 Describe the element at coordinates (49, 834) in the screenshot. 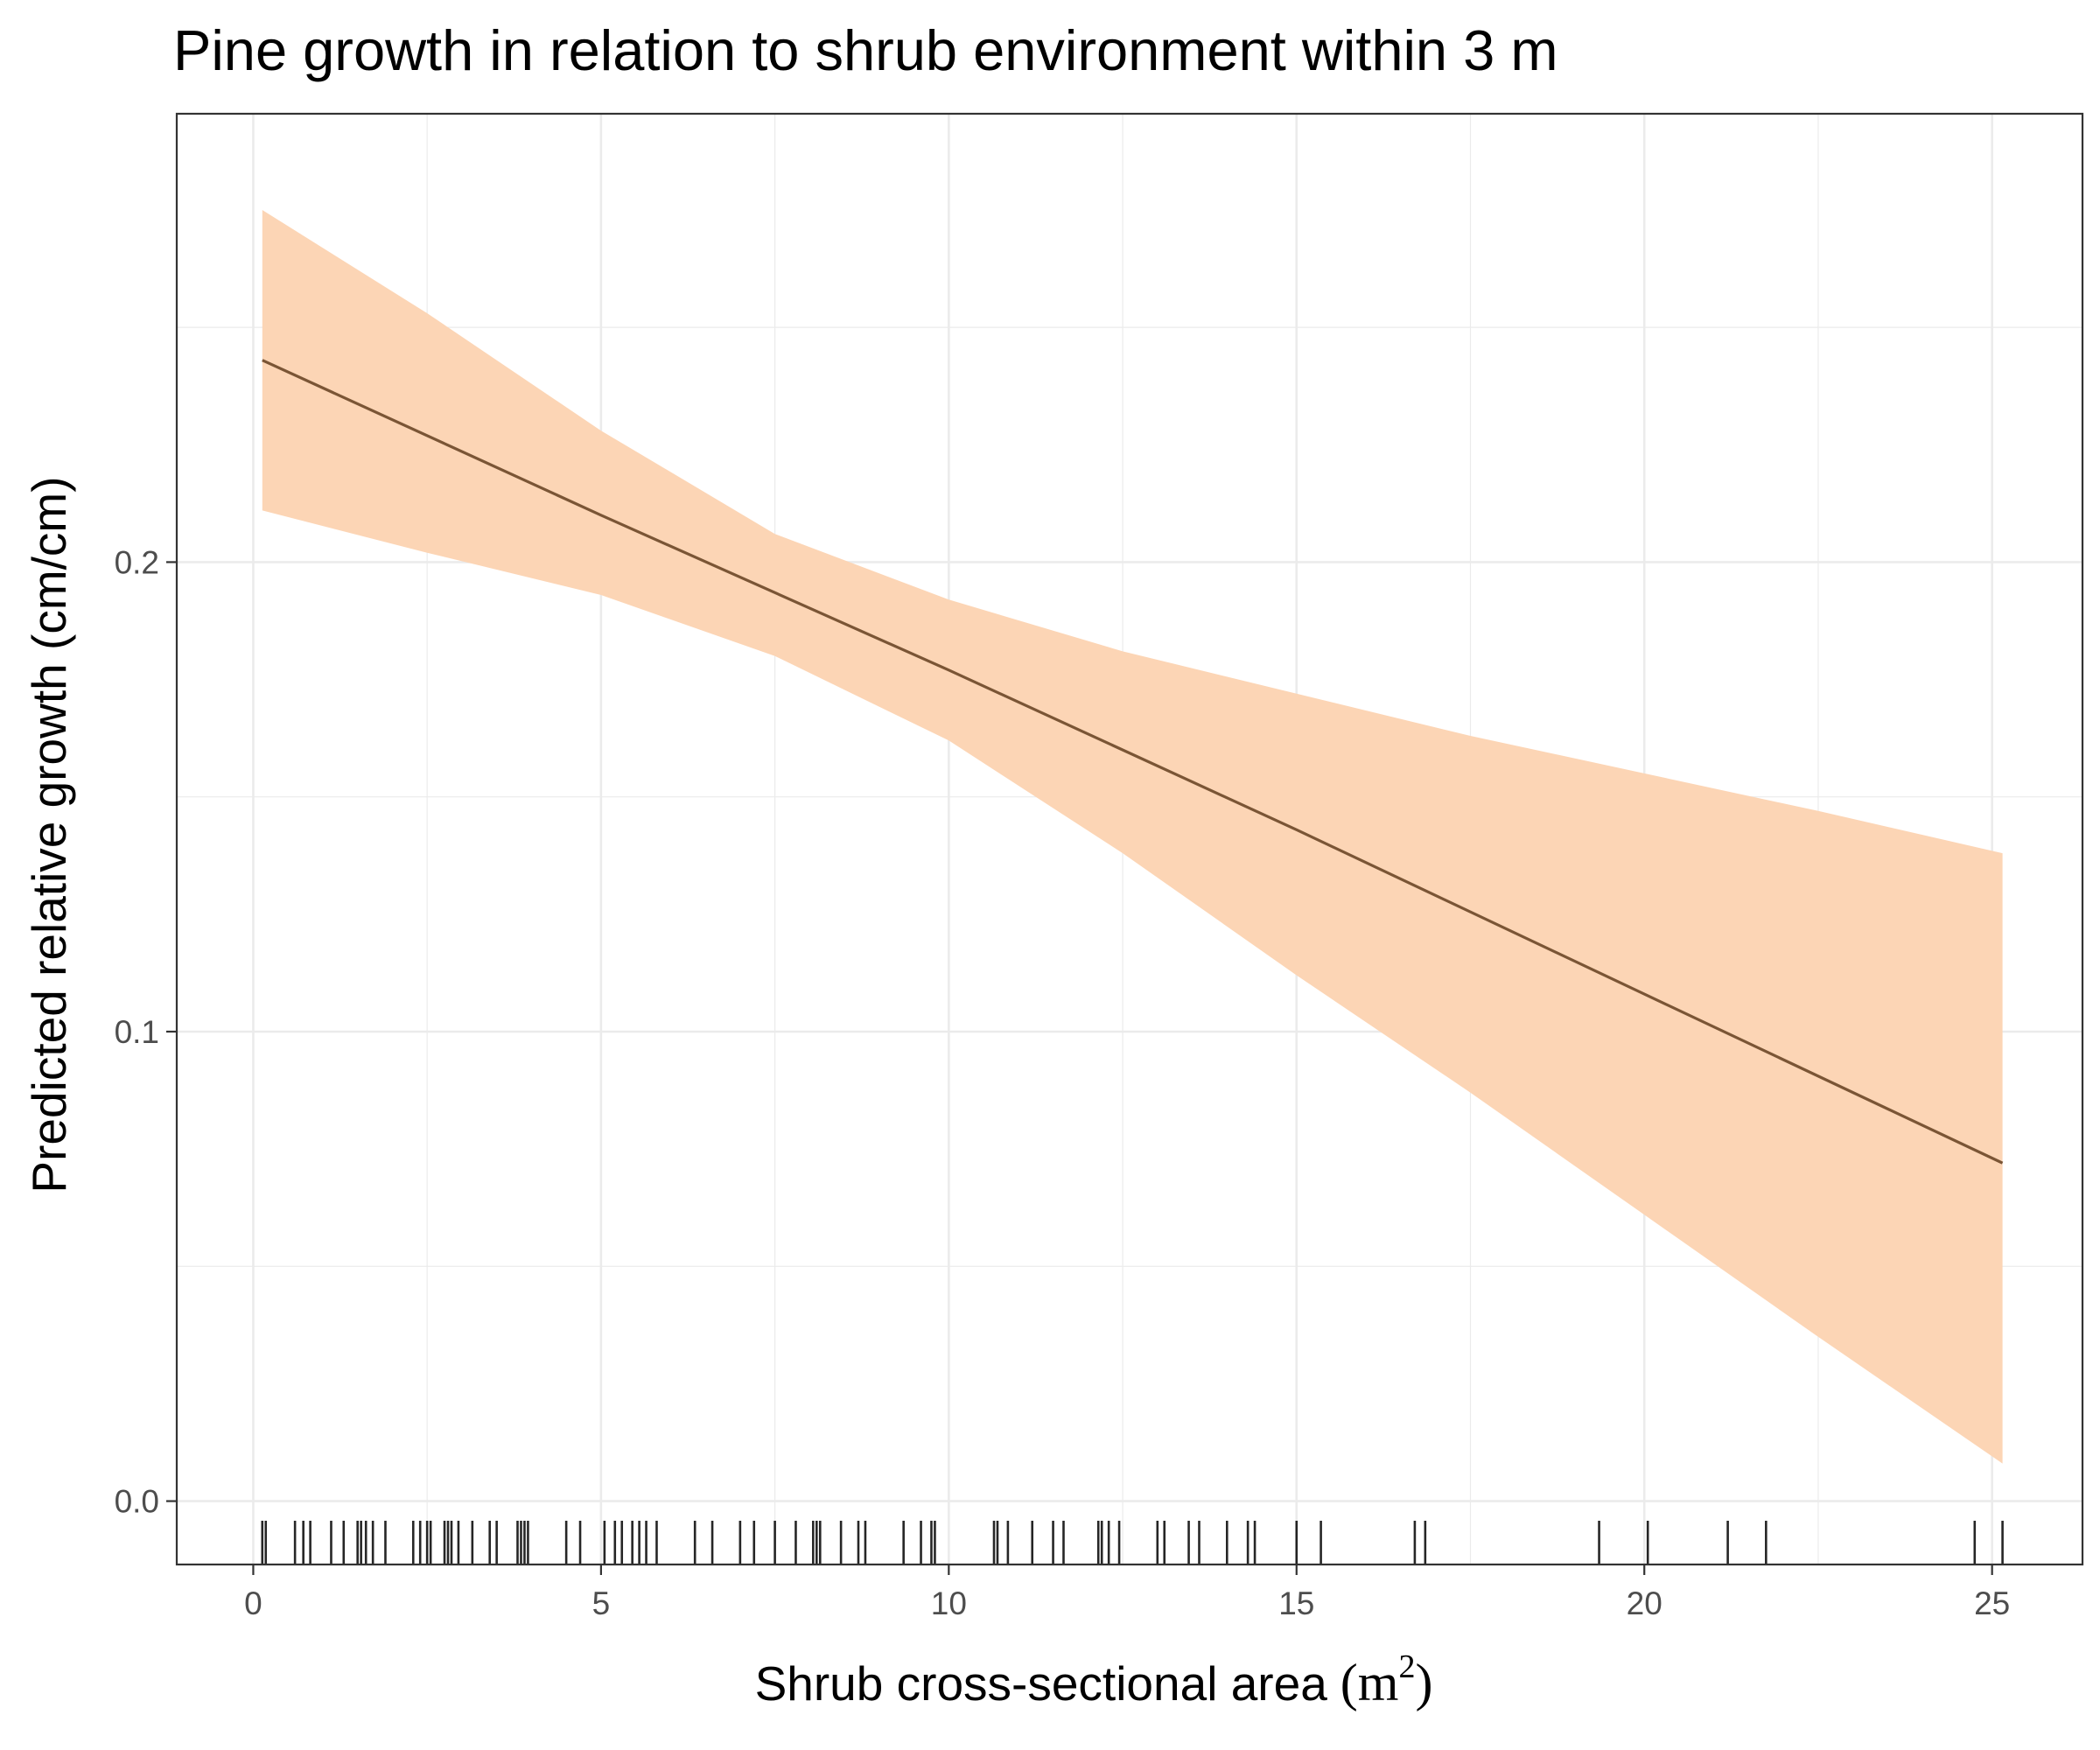

I see `y-axis-title: Predicted relative growth (cm/cm)` at that location.